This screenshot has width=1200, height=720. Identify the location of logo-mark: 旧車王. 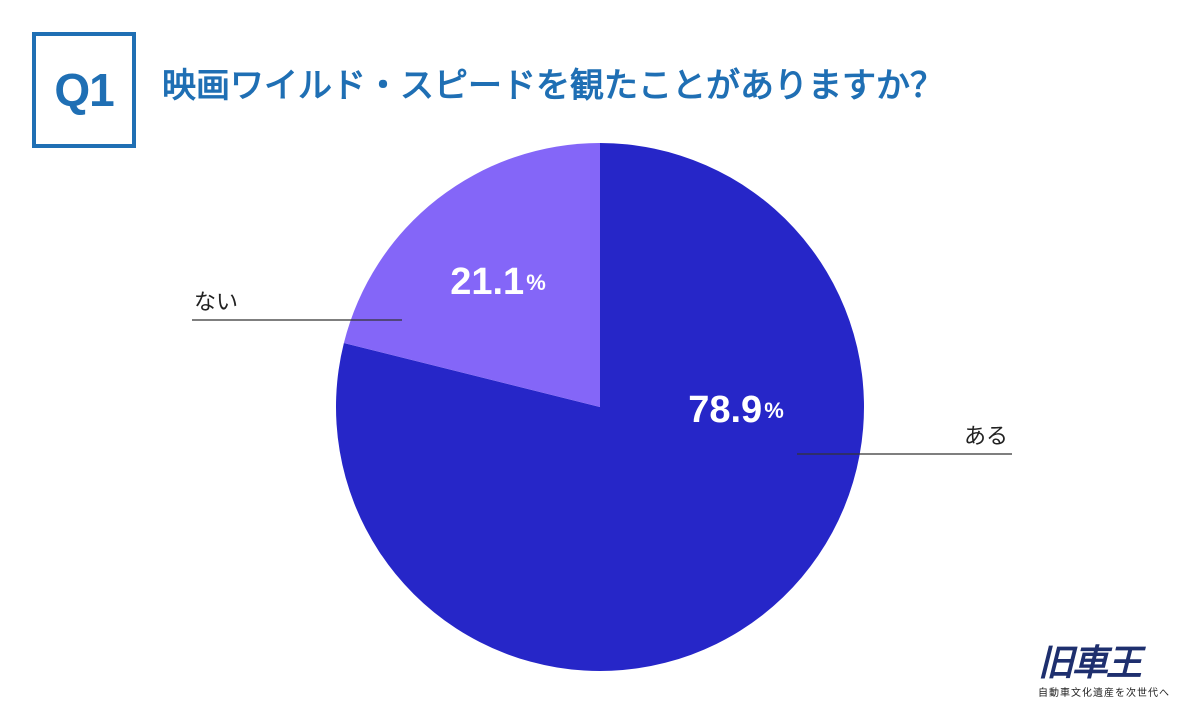
(1090, 663).